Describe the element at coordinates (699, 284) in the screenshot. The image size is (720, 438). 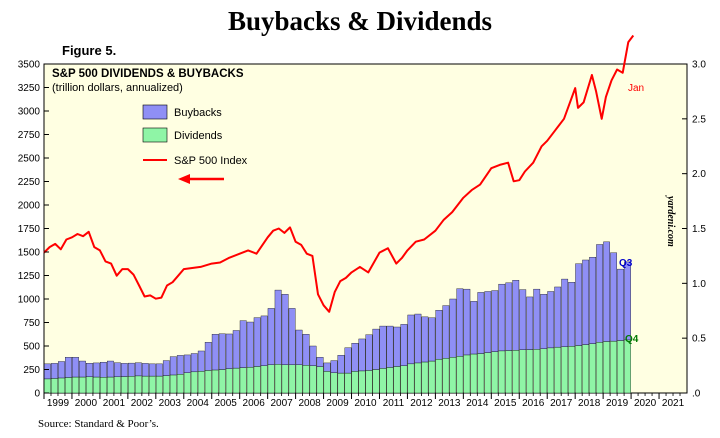
I see `y-right-tick-label: 1.0` at that location.